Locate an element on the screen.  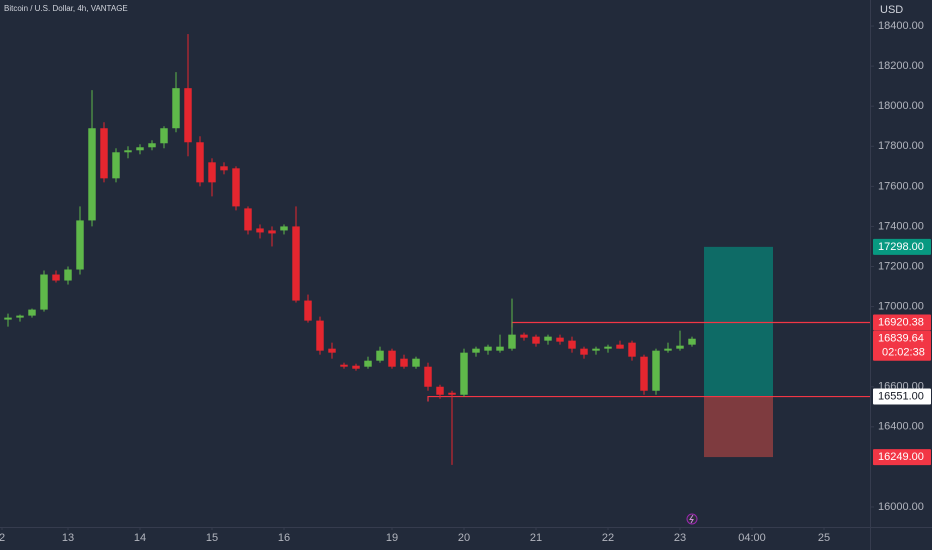
profit-zone is located at coordinates (739, 321).